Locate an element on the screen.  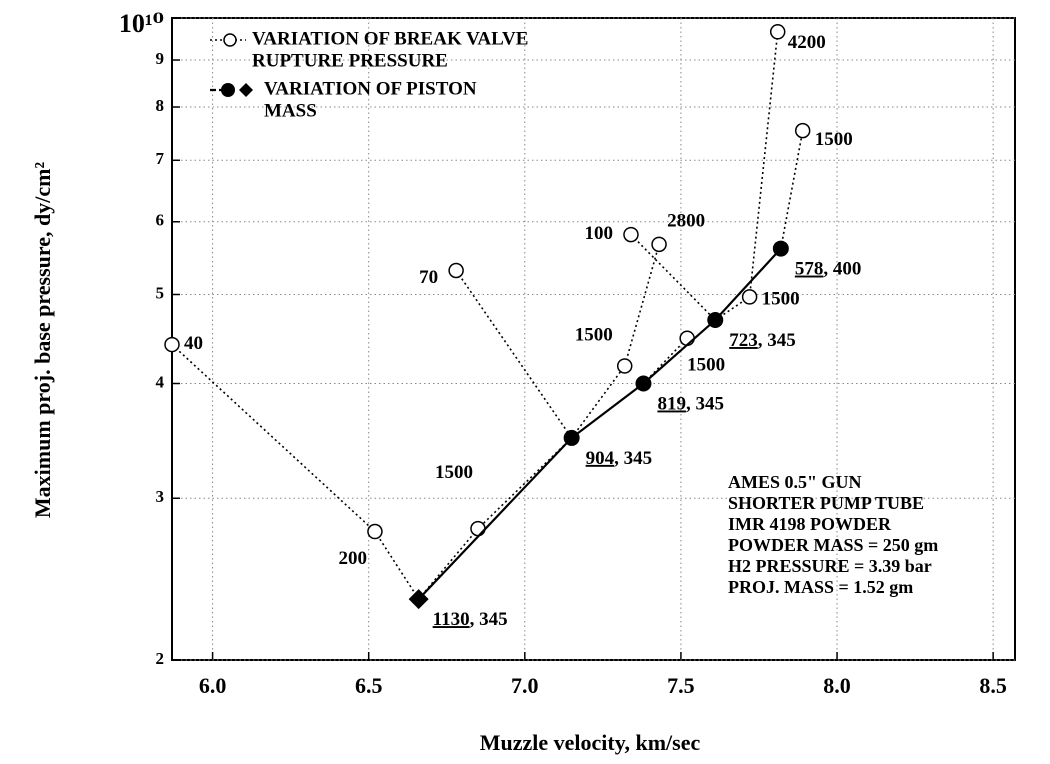
label-number: 723 is located at coordinates (743, 340).